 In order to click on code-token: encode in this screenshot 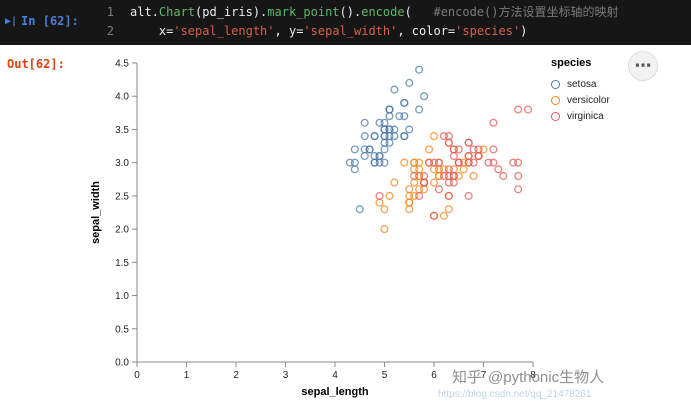, I will do `click(383, 12)`.